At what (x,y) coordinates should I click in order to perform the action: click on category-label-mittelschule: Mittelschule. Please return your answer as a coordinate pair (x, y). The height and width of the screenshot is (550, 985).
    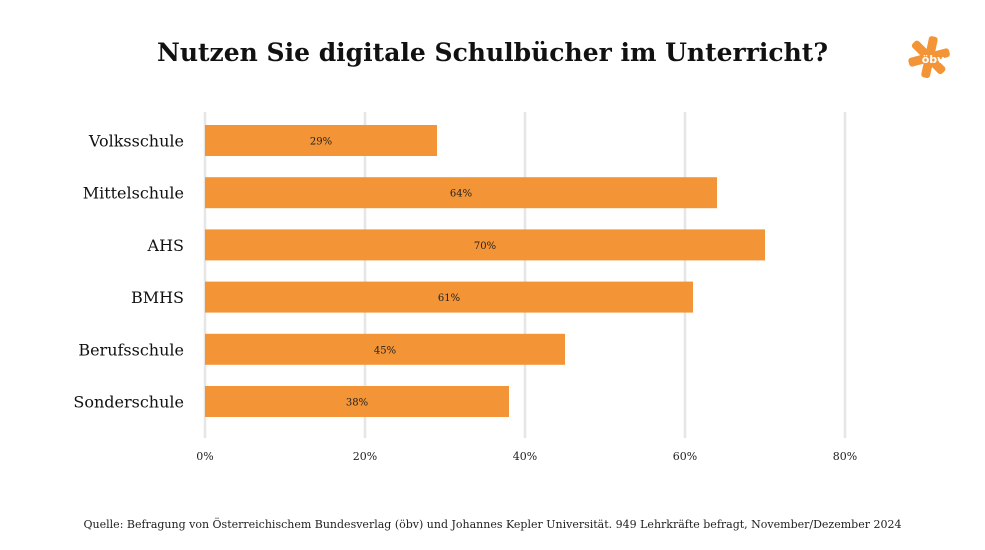
    Looking at the image, I should click on (133, 193).